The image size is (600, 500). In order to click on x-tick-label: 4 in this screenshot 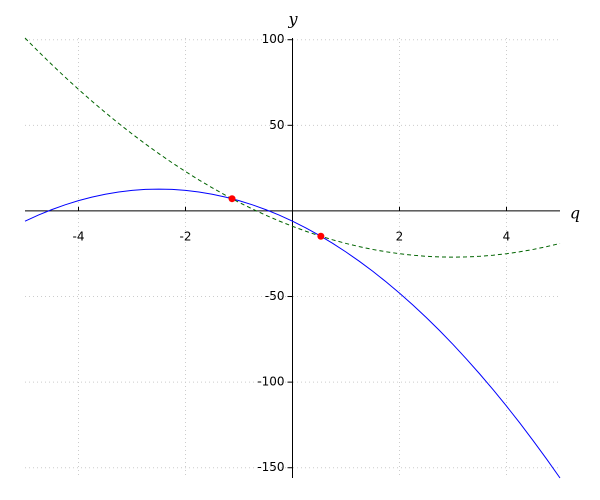, I will do `click(507, 236)`.